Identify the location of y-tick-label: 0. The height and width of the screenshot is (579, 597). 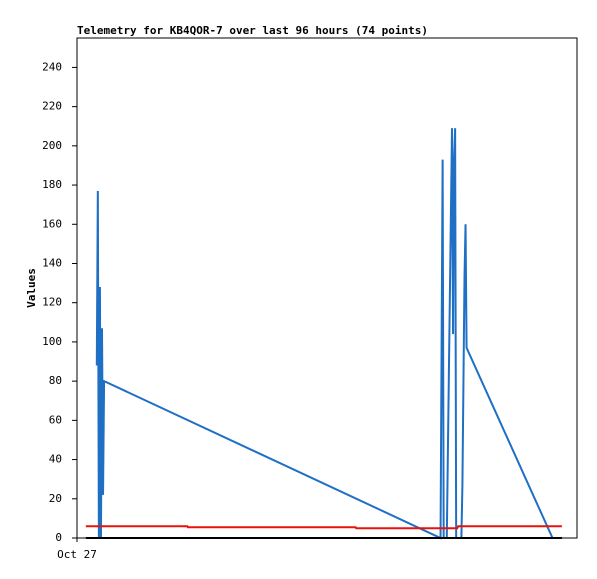
(58, 537).